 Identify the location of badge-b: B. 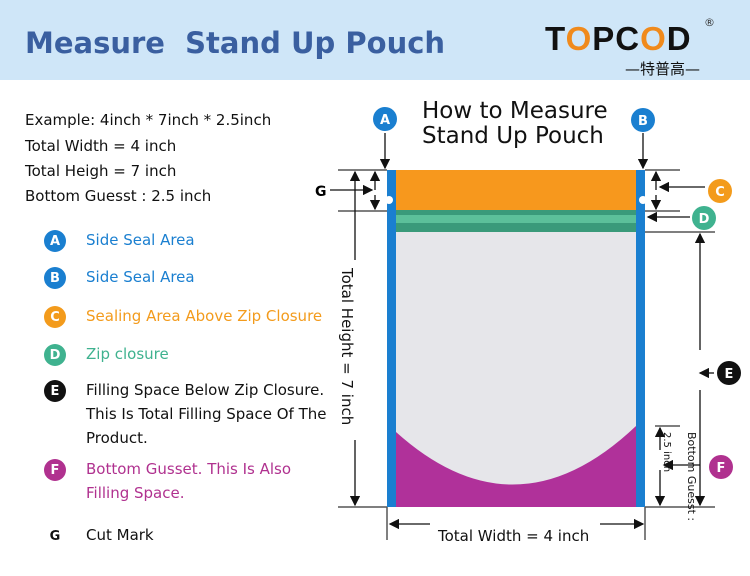
(55, 278).